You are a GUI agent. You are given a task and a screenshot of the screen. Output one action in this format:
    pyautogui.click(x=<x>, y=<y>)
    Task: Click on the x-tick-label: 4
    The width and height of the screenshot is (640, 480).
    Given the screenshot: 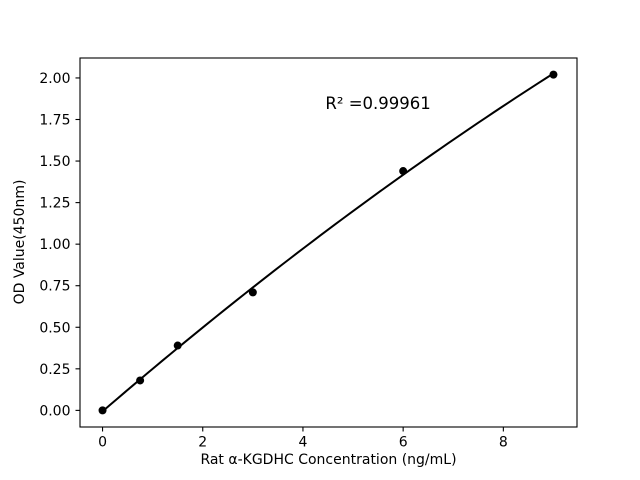 What is the action you would take?
    pyautogui.click(x=302, y=443)
    